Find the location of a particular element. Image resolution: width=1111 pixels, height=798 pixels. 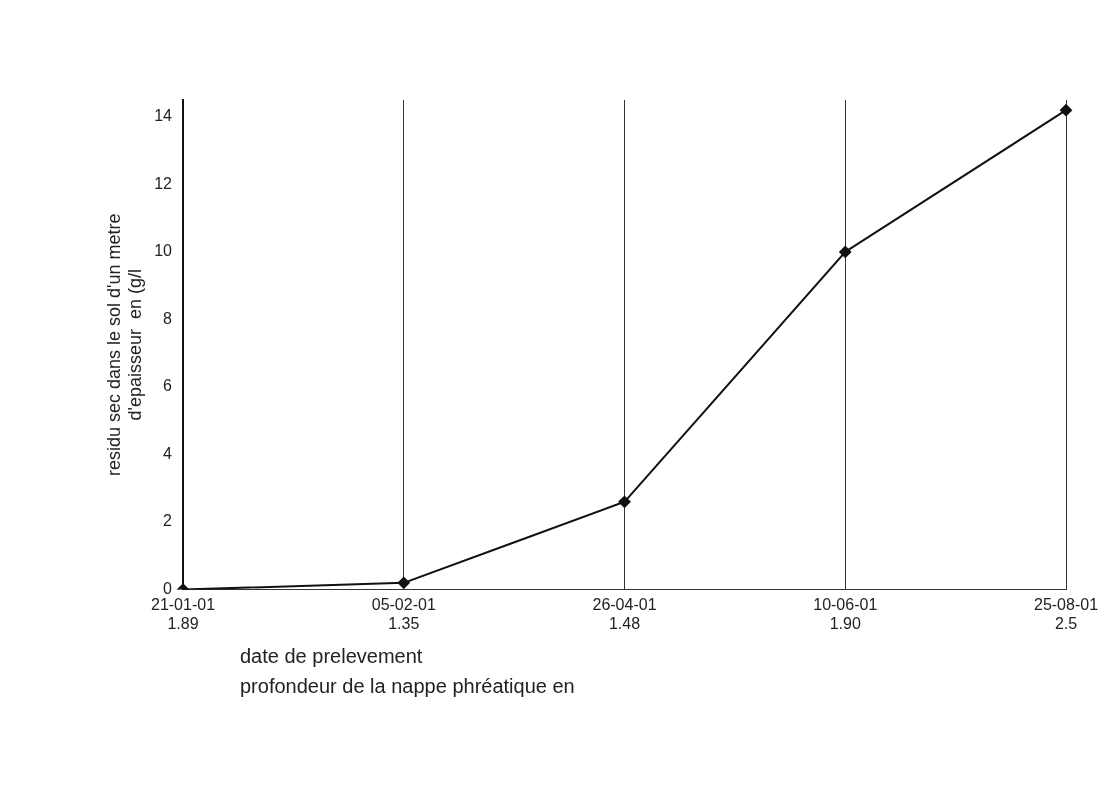

y-tick-label: 14 is located at coordinates (163, 116).